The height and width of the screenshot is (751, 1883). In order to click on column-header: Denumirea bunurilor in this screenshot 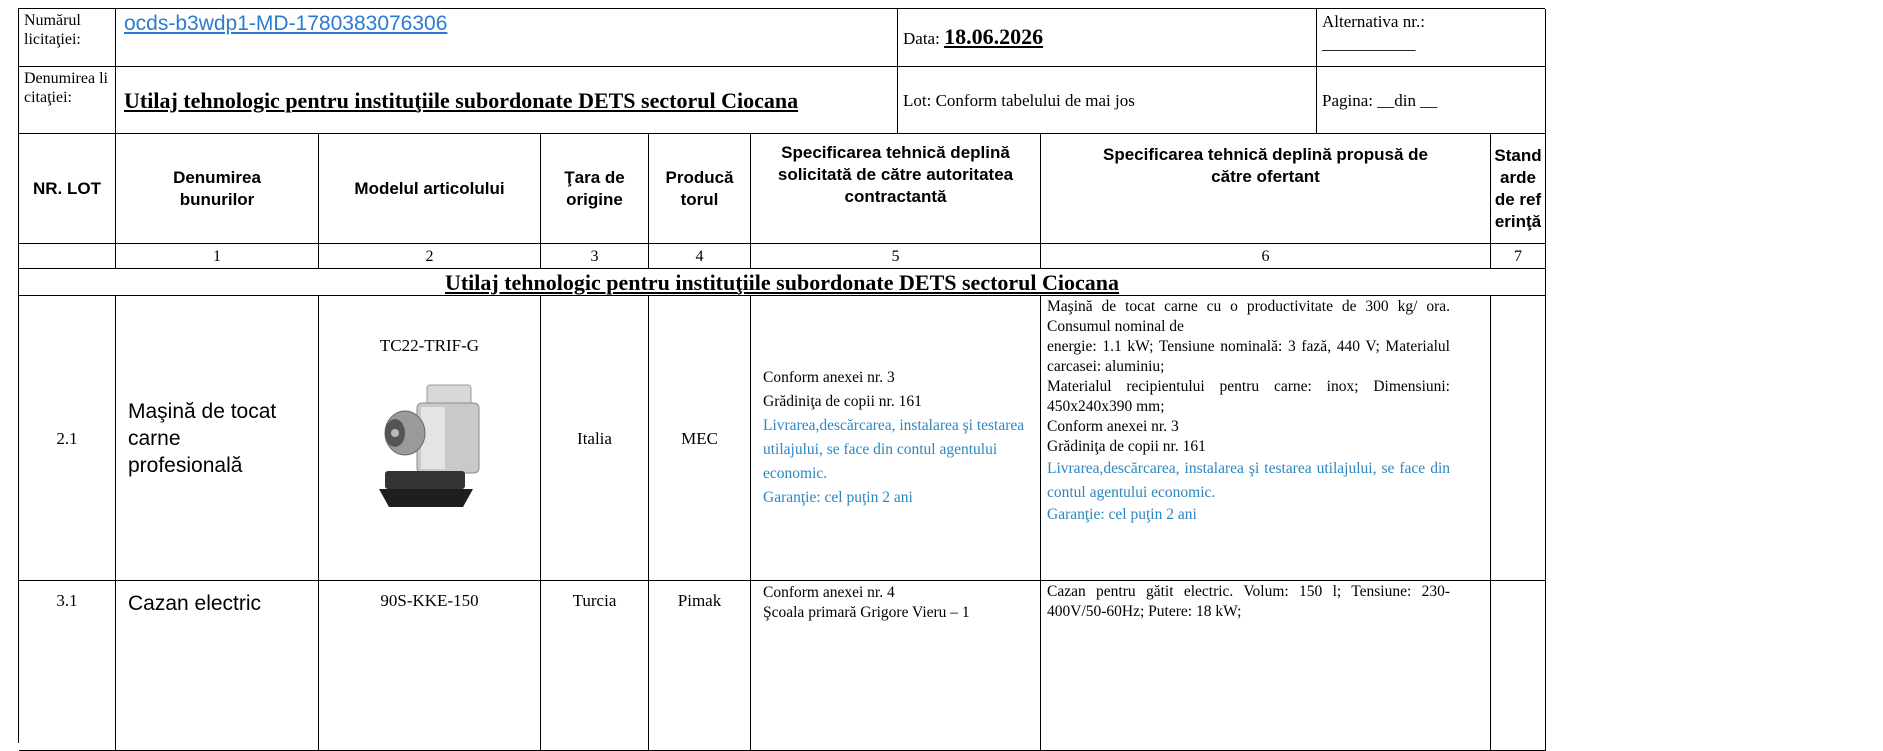, I will do `click(217, 189)`.